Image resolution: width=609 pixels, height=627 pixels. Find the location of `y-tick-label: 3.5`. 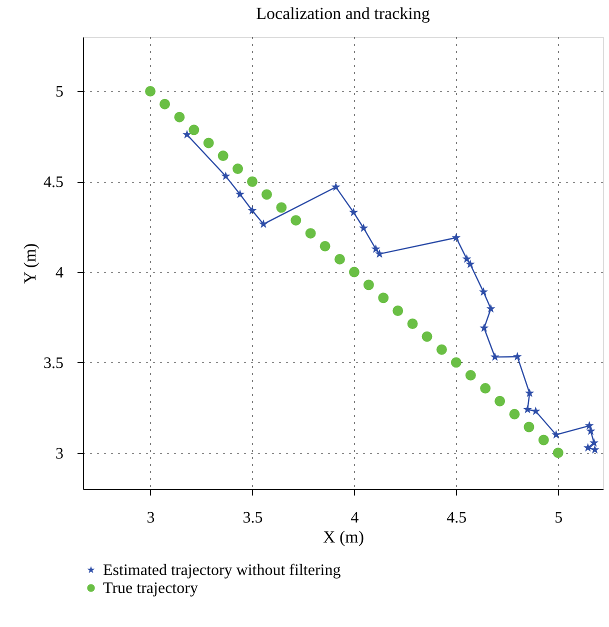

y-tick-label: 3.5 is located at coordinates (54, 363).